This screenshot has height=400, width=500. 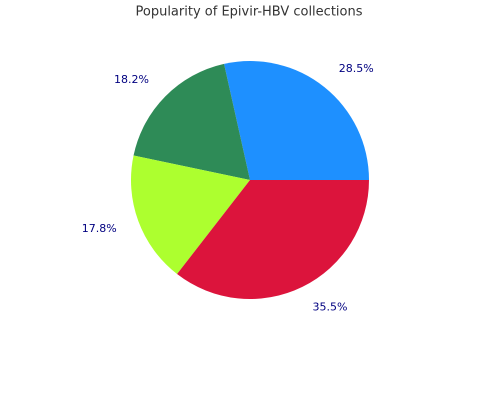 What do you see at coordinates (131, 79) in the screenshot?
I see `data-label: 18.2%` at bounding box center [131, 79].